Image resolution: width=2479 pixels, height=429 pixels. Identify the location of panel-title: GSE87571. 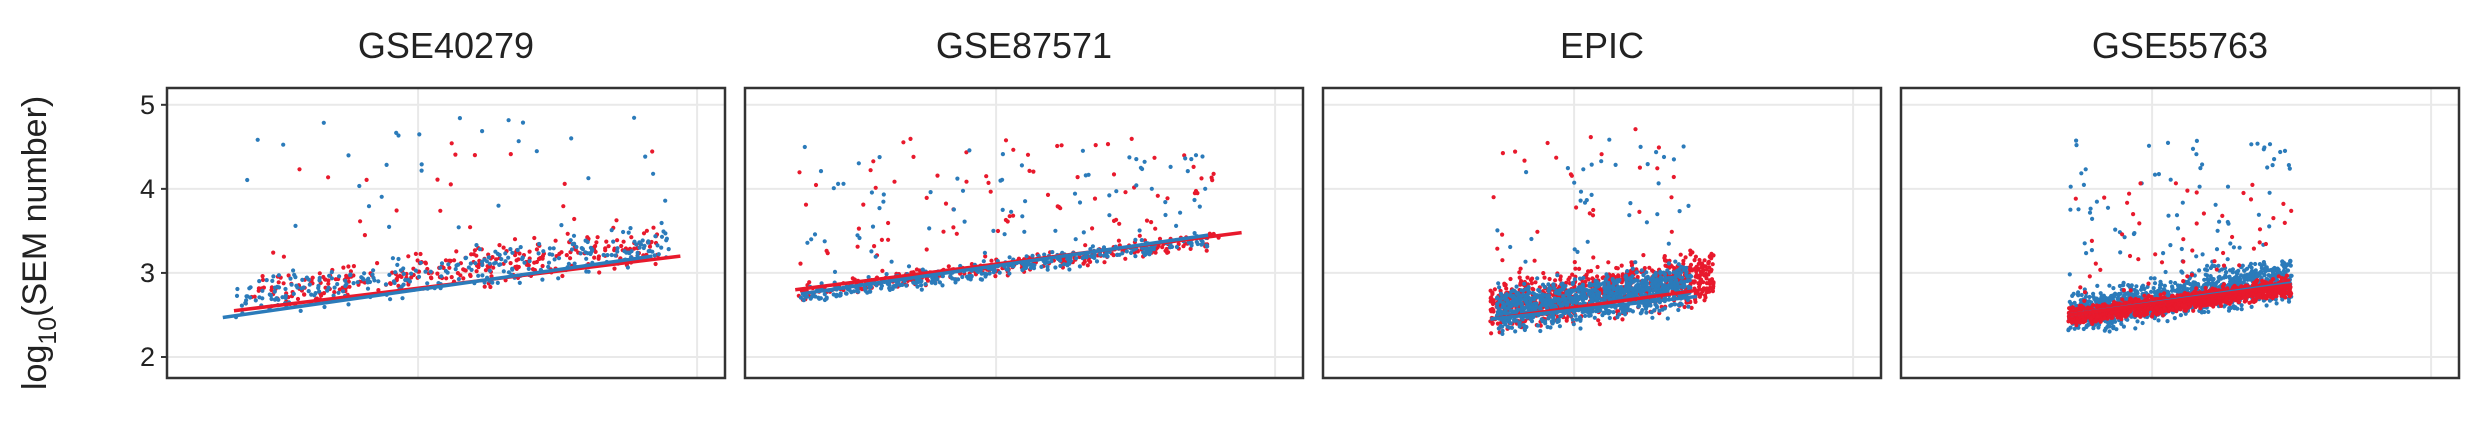
(1024, 45).